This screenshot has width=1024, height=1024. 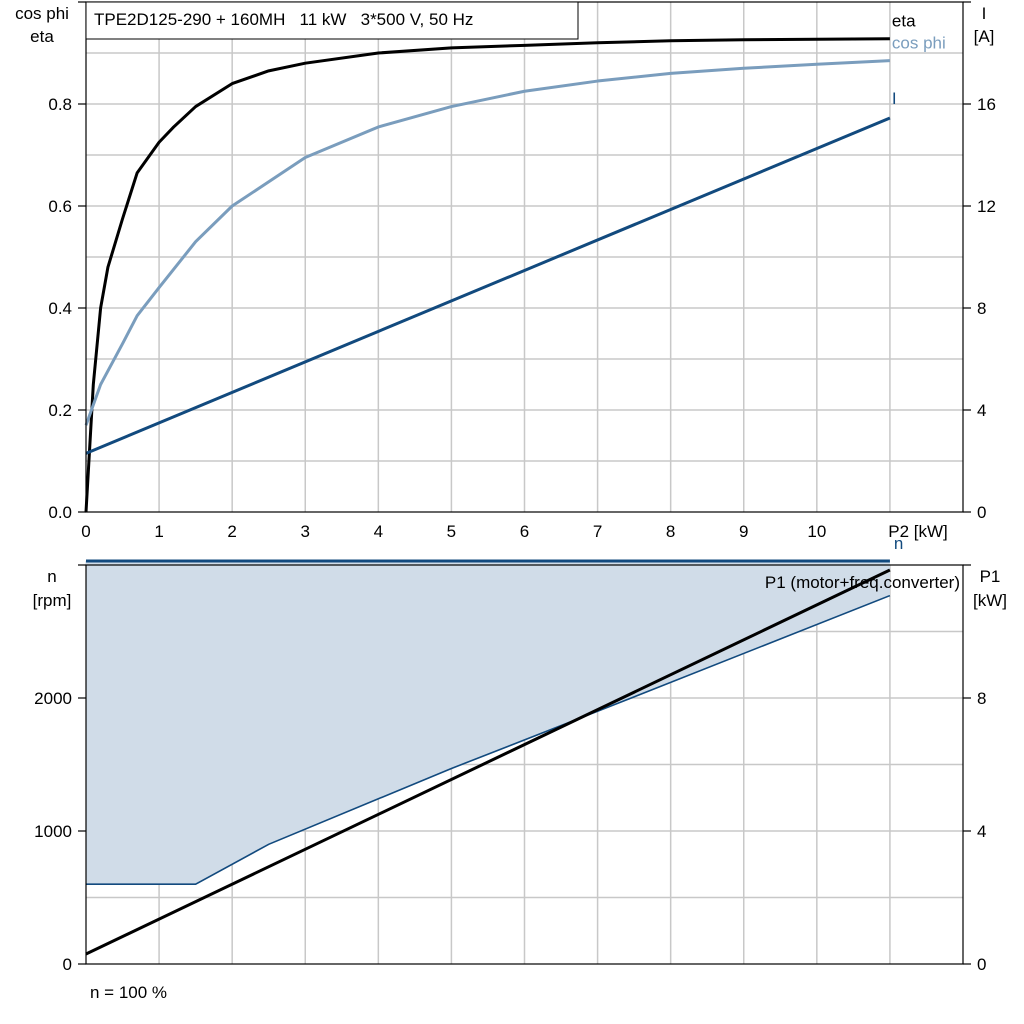 I want to click on left-y-tick-label: 1000, so click(x=53, y=831).